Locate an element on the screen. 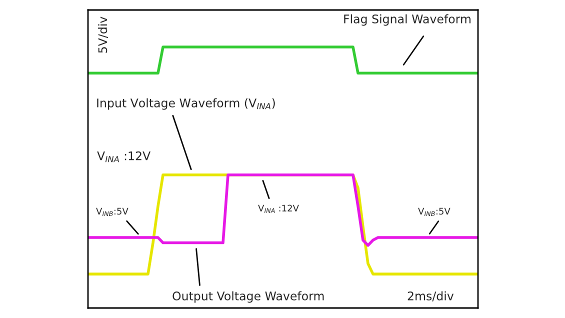  annotation: Output Voltage Waveform is located at coordinates (248, 297).